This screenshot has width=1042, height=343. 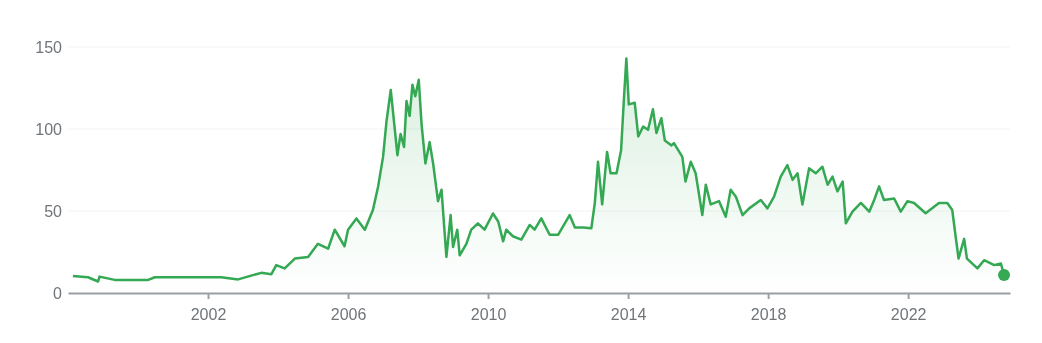 What do you see at coordinates (628, 314) in the screenshot?
I see `x-tick-label: 2014` at bounding box center [628, 314].